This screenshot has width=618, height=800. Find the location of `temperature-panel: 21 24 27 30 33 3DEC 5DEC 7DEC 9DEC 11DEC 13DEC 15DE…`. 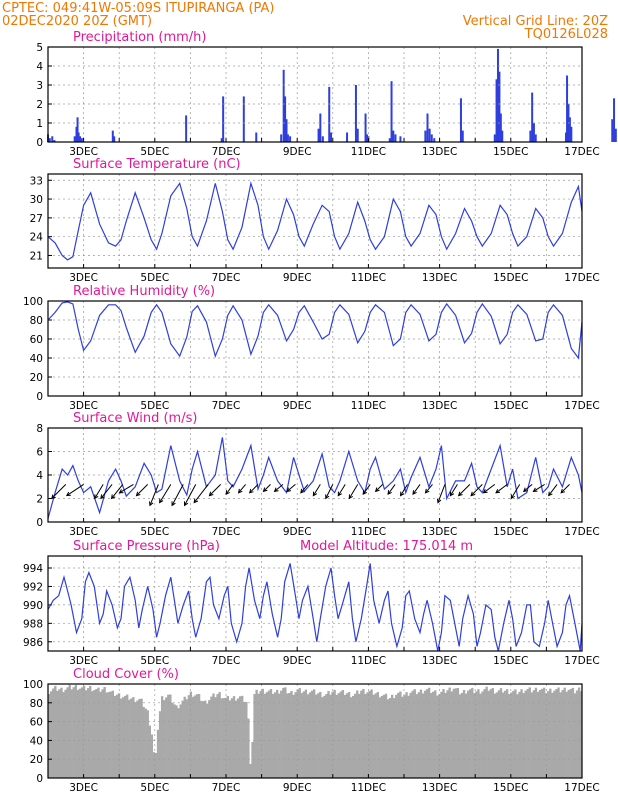

temperature-panel: 21 24 27 30 33 3DEC 5DEC 7DEC 9DEC 11DEC 13DEC 15DE… is located at coordinates (315, 220).